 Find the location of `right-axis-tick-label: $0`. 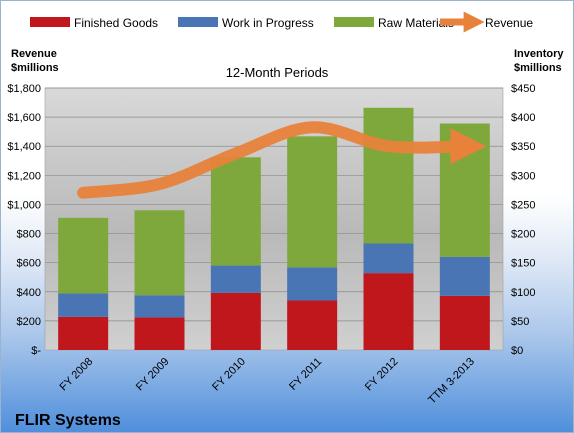

right-axis-tick-label: $0 is located at coordinates (517, 351).